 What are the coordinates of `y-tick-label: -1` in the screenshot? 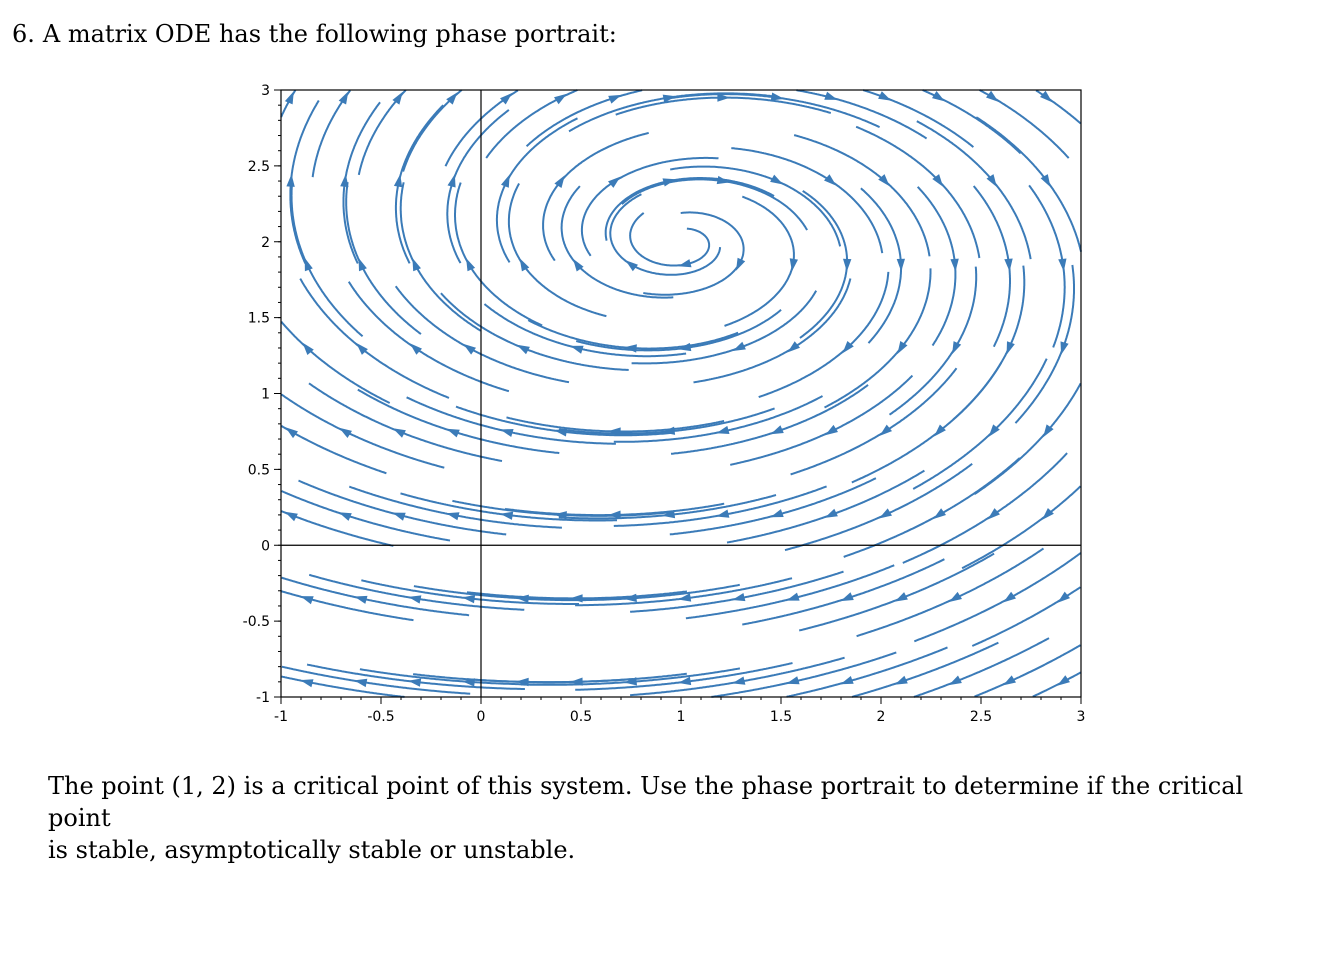 It's located at (263, 698).